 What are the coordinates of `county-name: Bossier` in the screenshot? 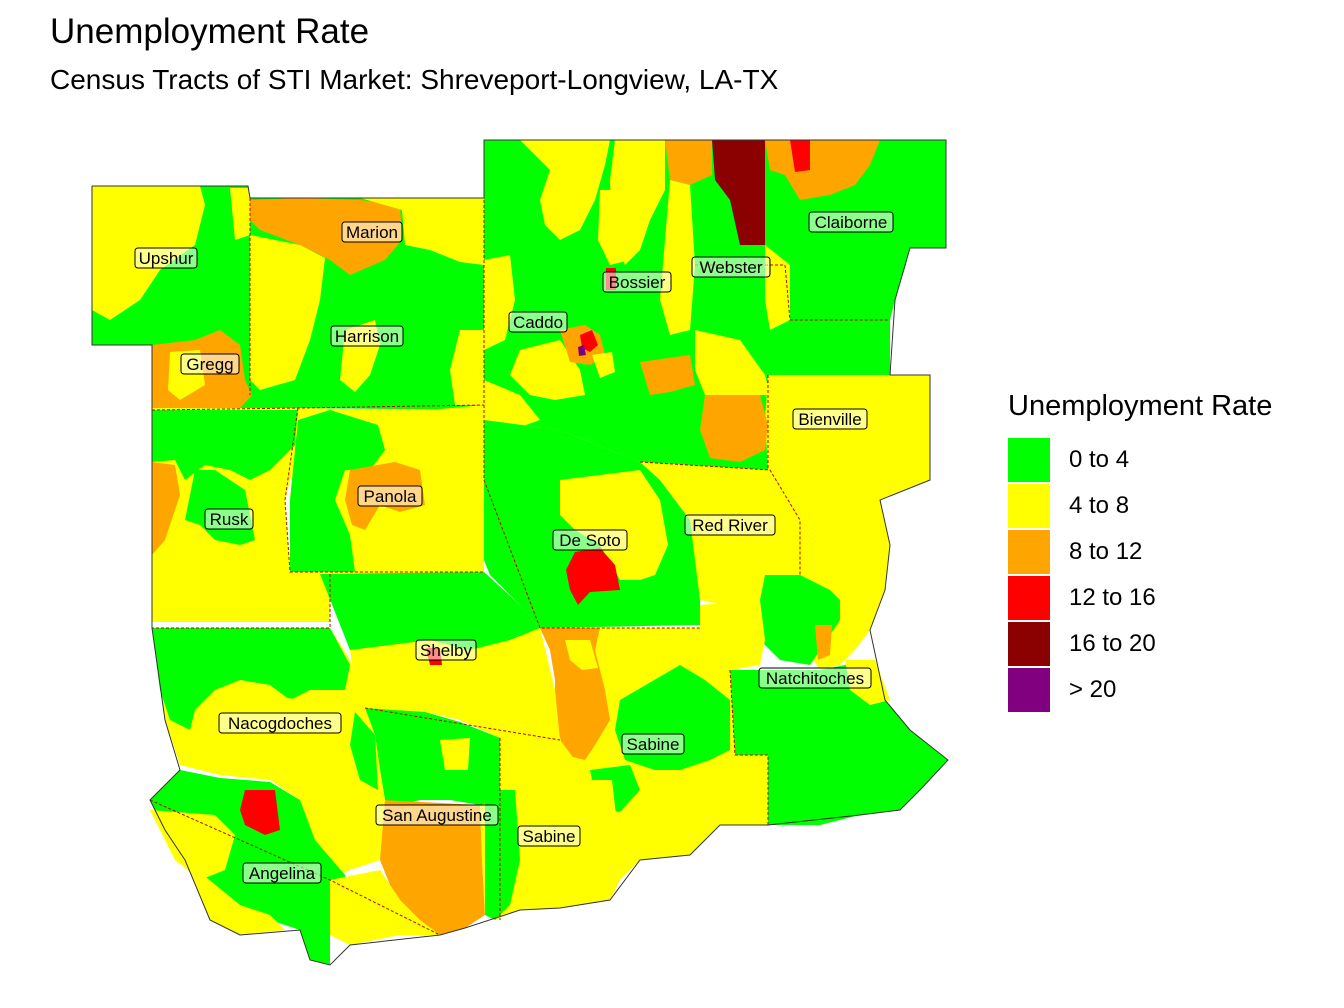 It's located at (637, 282).